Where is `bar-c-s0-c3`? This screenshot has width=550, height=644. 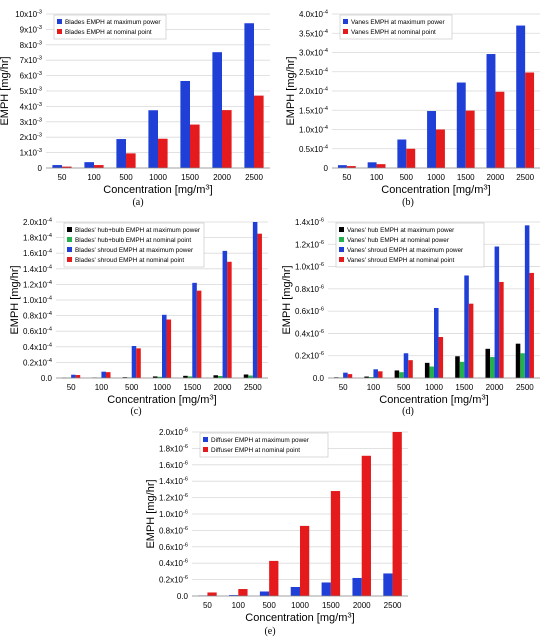
bar-c-s0-c3 is located at coordinates (155, 377).